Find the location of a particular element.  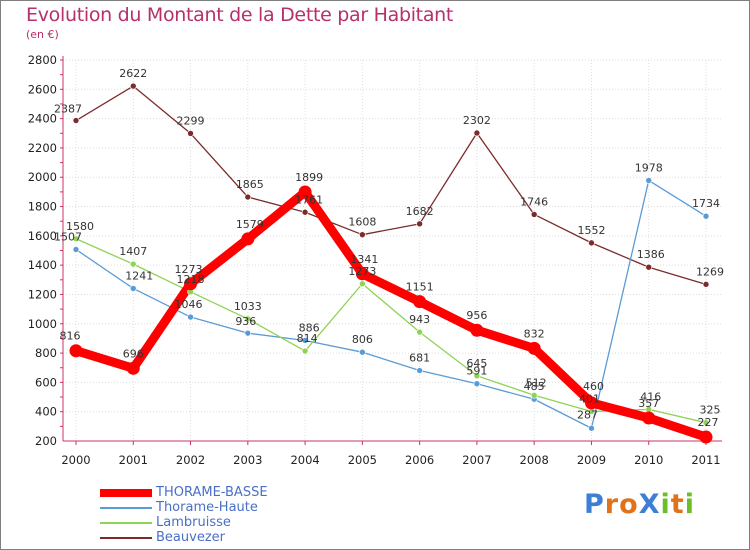

data-label-beauvezer: 1682 is located at coordinates (420, 211).